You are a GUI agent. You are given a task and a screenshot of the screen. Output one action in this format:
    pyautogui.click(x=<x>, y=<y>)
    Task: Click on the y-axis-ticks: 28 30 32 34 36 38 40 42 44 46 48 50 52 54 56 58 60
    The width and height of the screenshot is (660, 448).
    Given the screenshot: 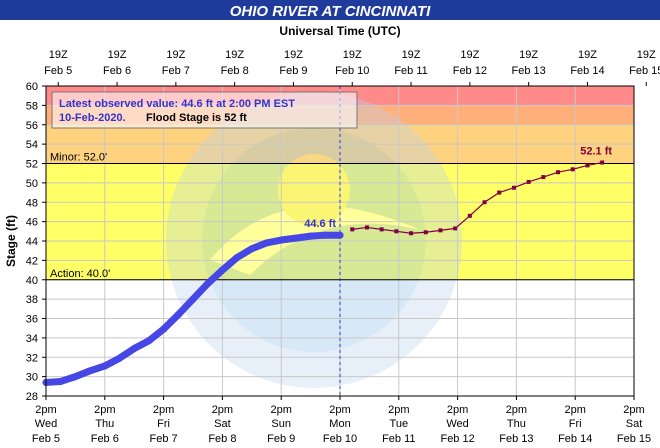 What is the action you would take?
    pyautogui.click(x=36, y=242)
    